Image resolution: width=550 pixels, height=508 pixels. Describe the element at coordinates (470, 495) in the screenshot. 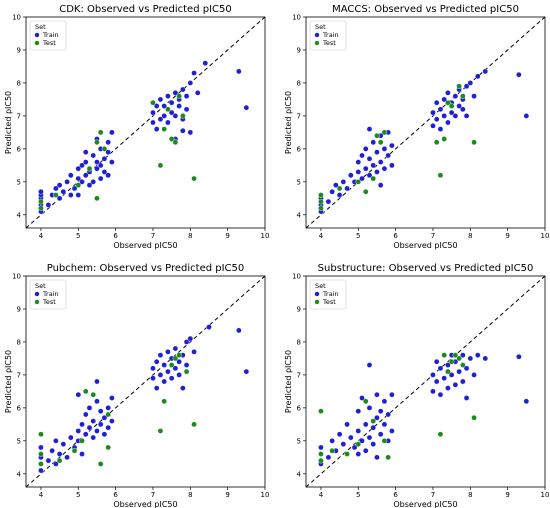

I see `x-tick-label: 8` at that location.